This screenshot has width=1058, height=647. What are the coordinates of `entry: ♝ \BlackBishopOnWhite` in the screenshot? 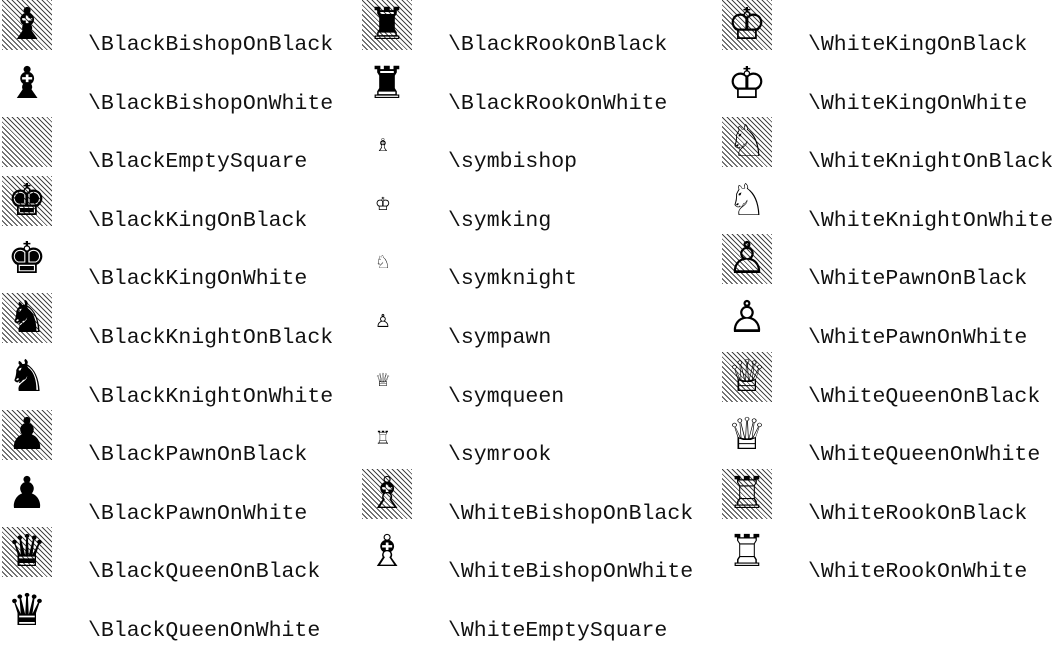 It's located at (175, 87).